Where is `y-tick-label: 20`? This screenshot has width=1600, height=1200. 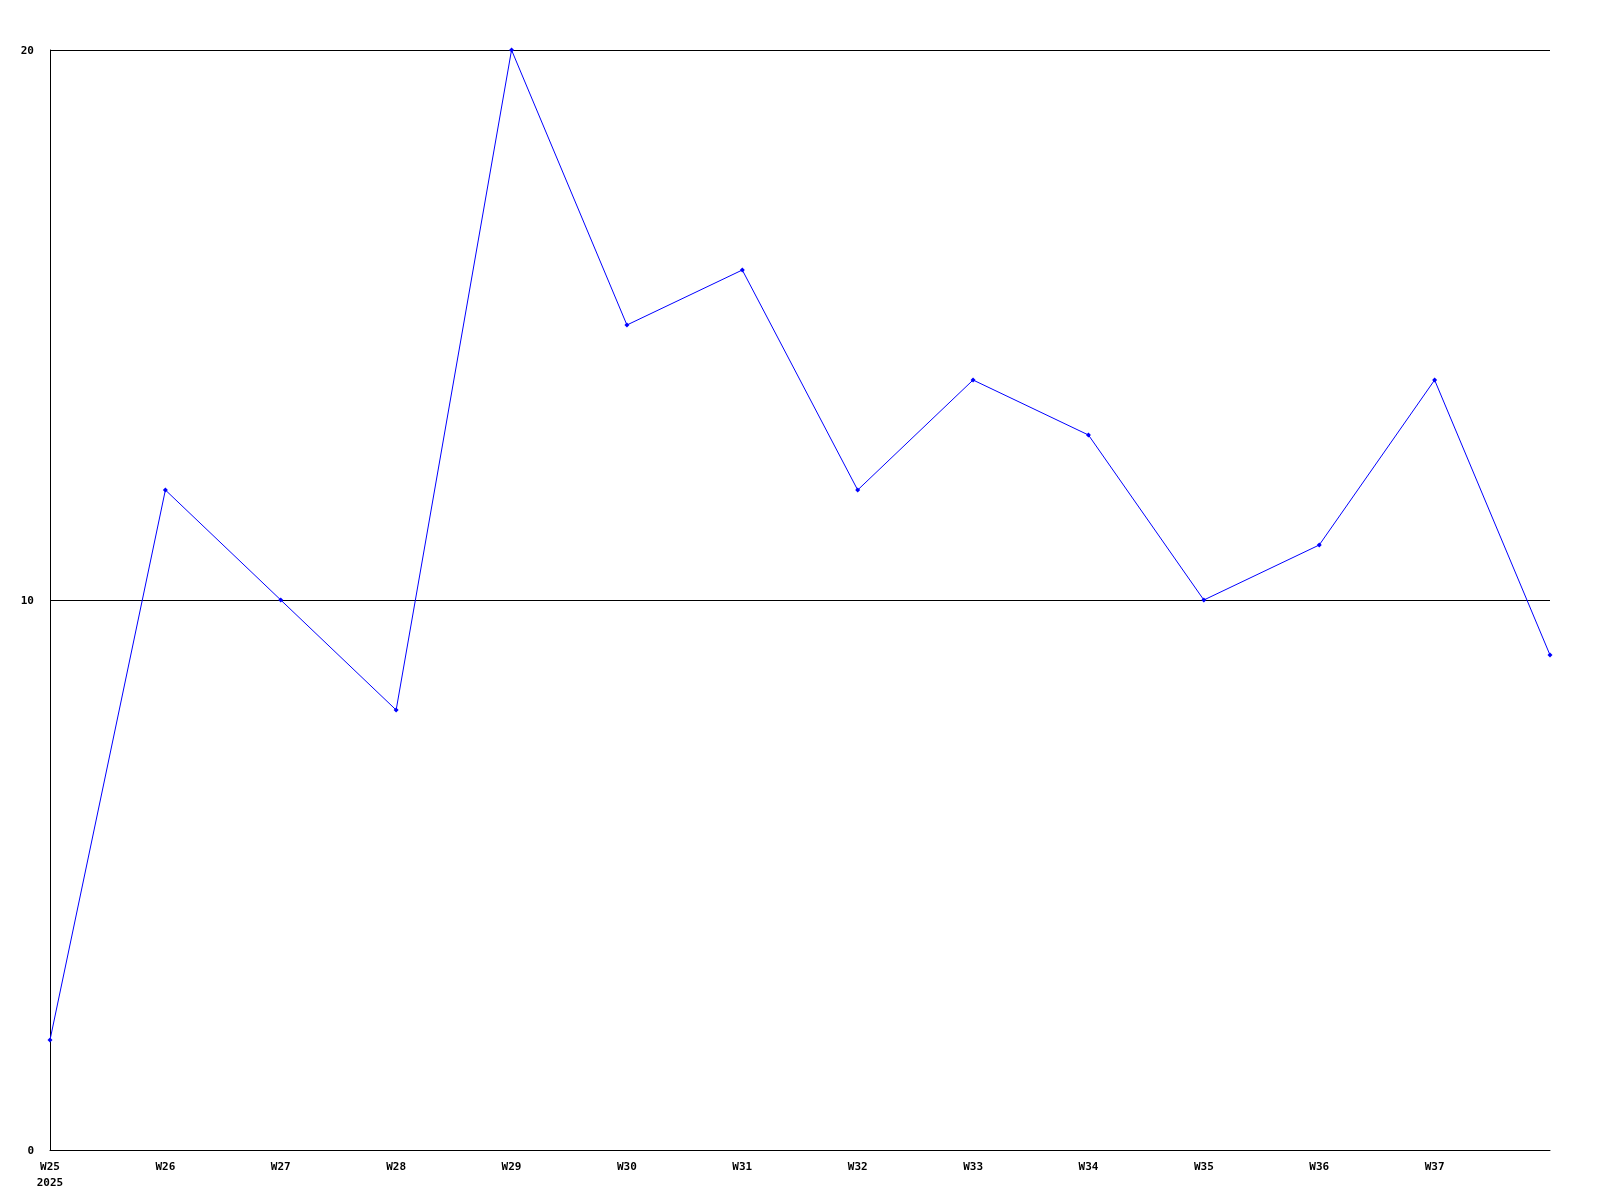
y-tick-label: 20 is located at coordinates (27, 50).